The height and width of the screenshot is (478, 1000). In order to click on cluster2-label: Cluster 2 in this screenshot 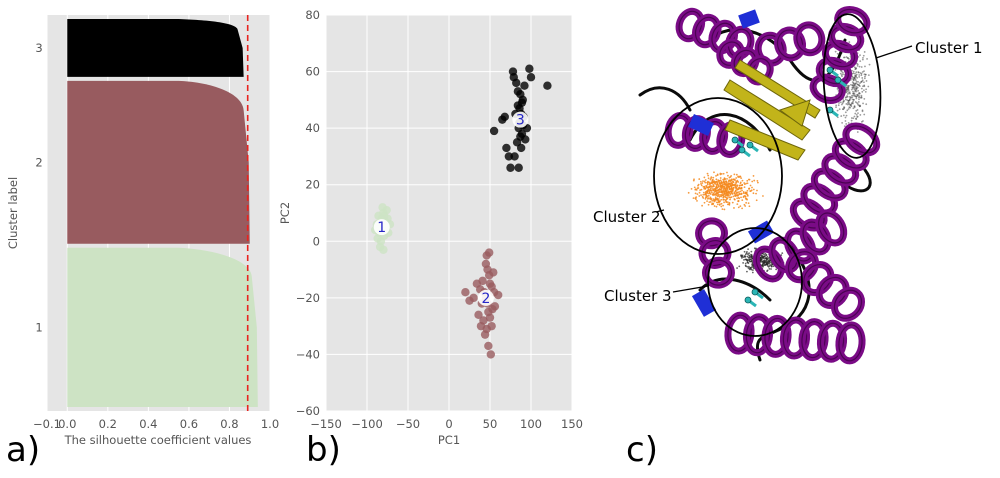, I will do `click(627, 217)`.